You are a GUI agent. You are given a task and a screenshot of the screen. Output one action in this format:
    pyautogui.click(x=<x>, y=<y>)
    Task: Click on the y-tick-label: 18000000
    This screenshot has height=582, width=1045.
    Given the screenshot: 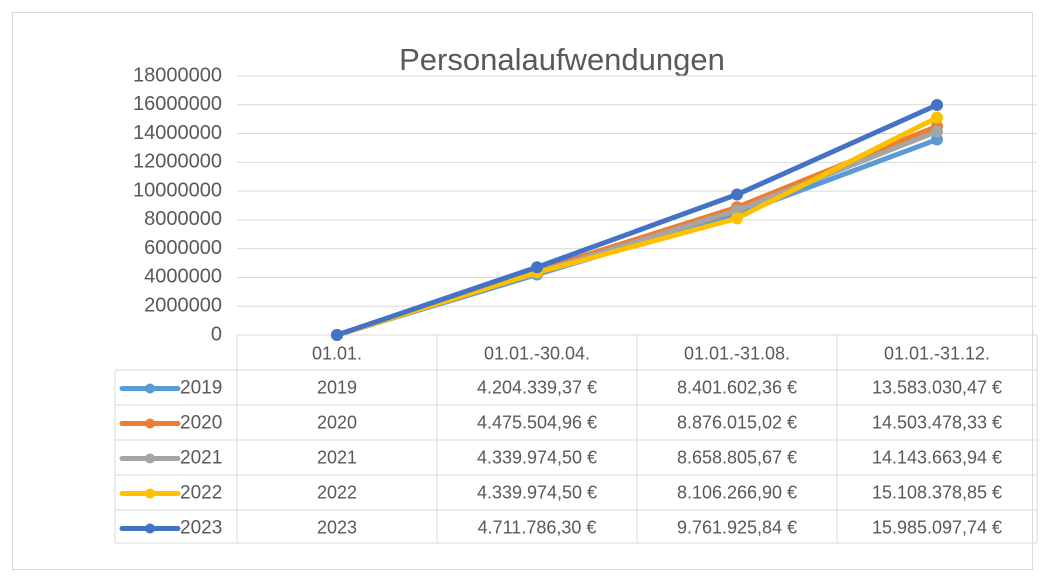 What is the action you would take?
    pyautogui.click(x=177, y=75)
    